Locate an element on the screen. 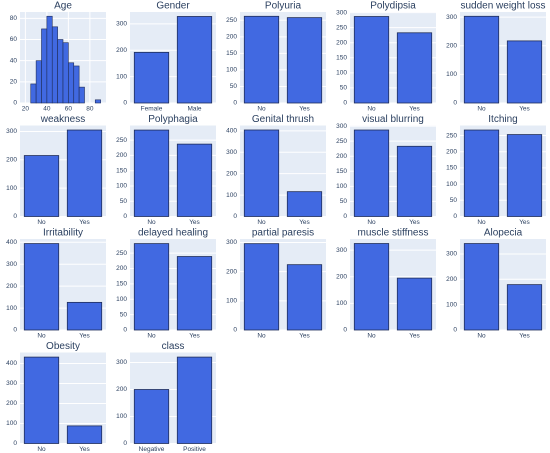 This screenshot has width=550, height=453. x-tick-label: 80 is located at coordinates (90, 109).